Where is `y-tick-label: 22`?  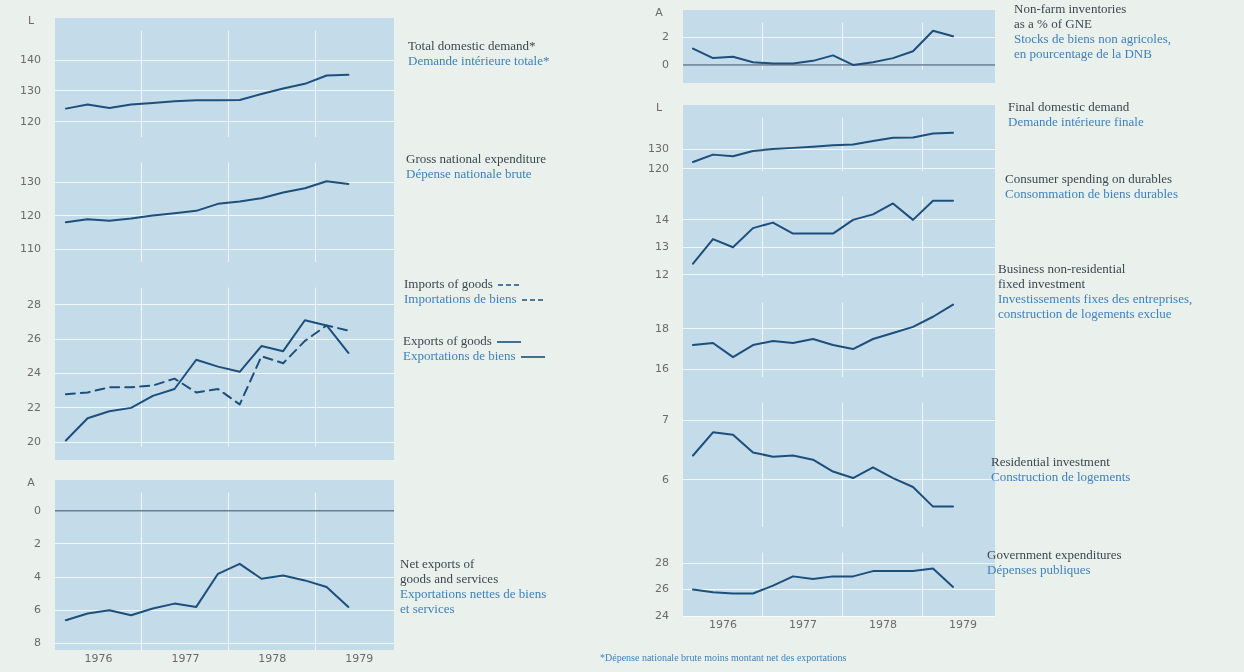 y-tick-label: 22 is located at coordinates (34, 407).